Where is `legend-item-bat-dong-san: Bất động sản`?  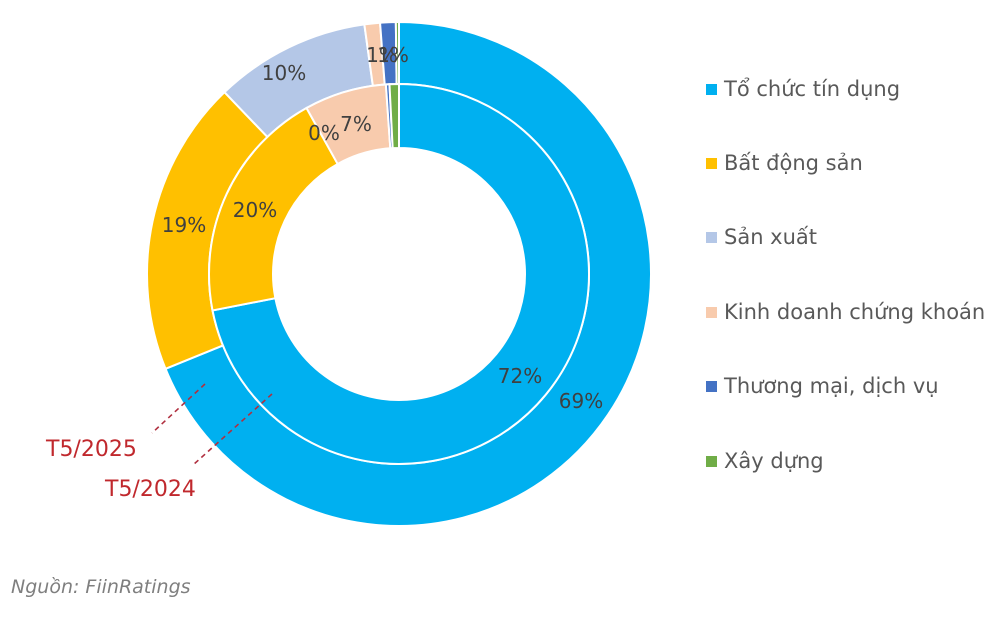
legend-item-bat-dong-san: Bất động sản is located at coordinates (784, 163).